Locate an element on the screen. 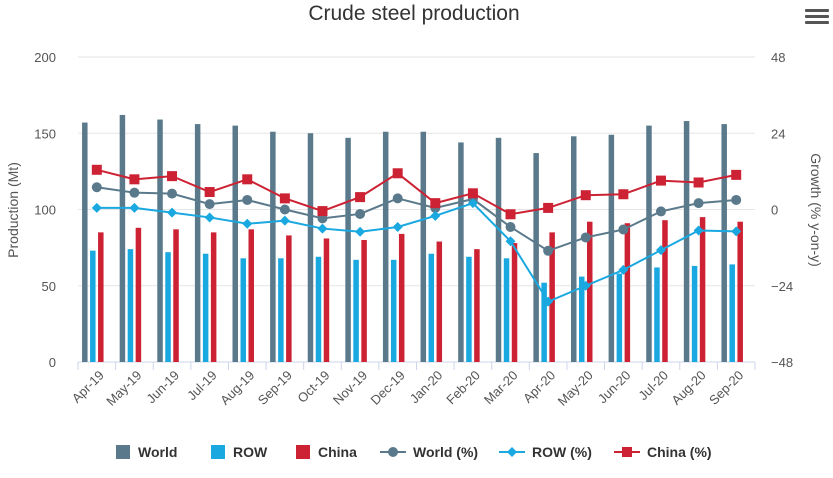 Image resolution: width=833 pixels, height=478 pixels. y-right-tick-label: −24 is located at coordinates (782, 286).